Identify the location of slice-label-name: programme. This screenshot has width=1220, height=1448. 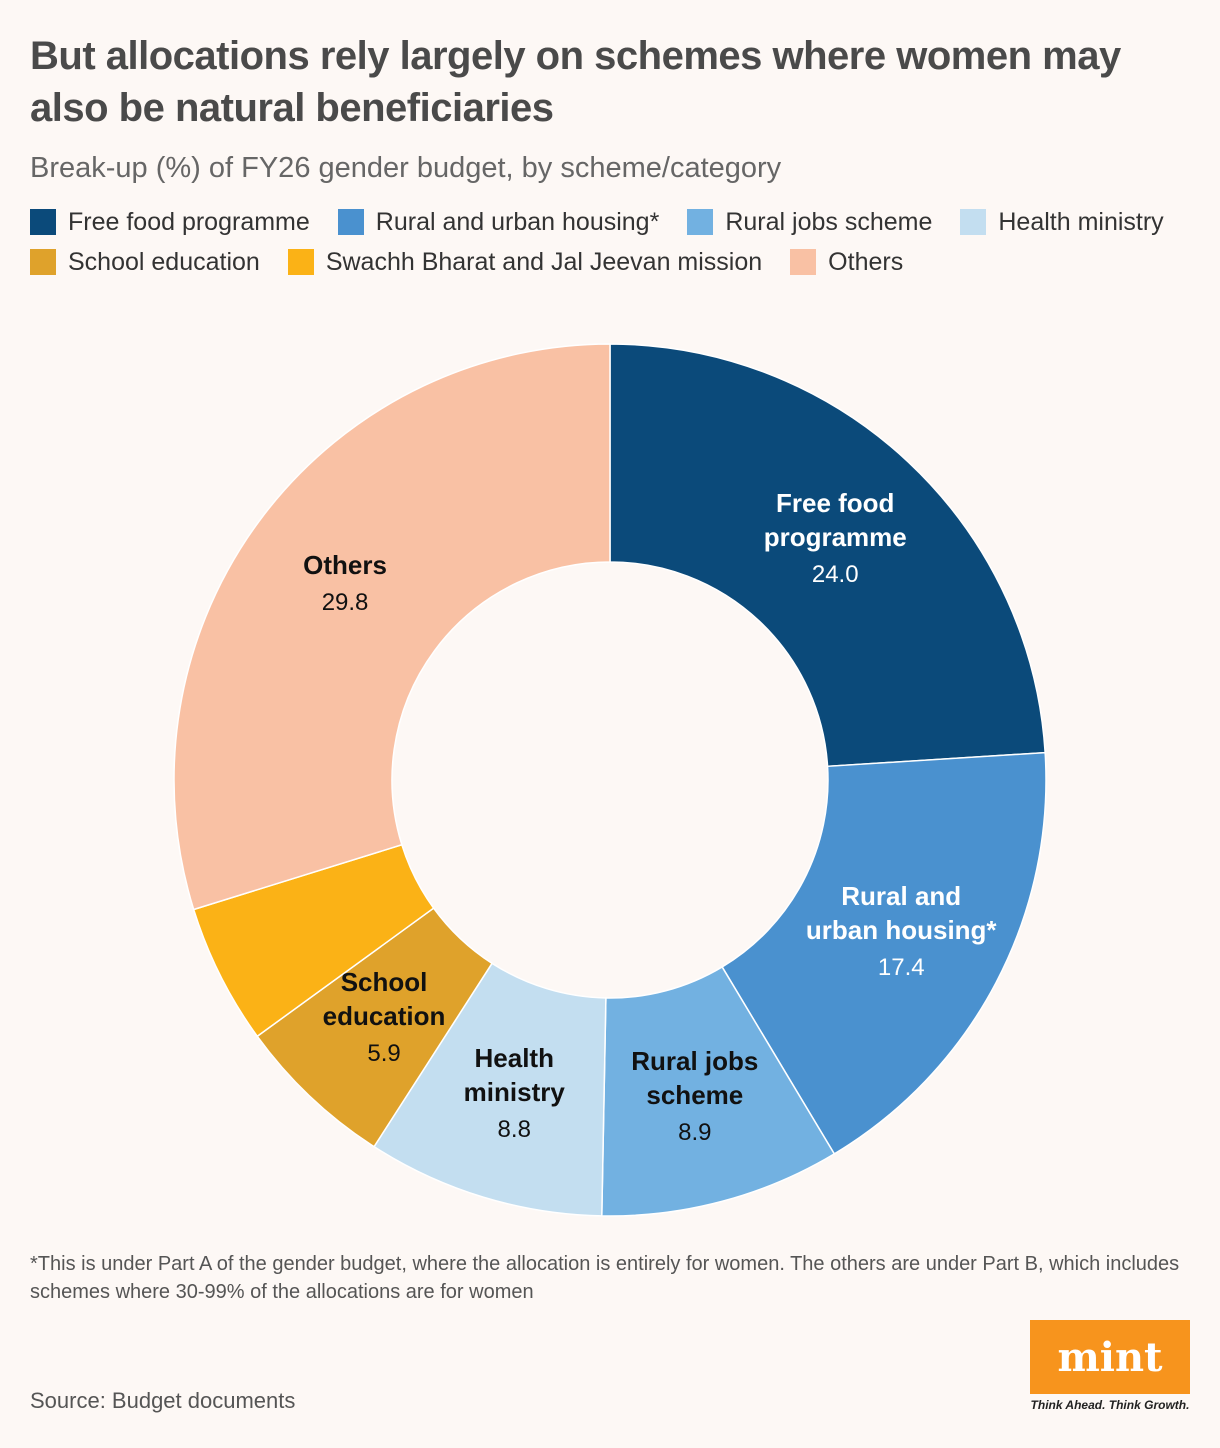
(835, 537).